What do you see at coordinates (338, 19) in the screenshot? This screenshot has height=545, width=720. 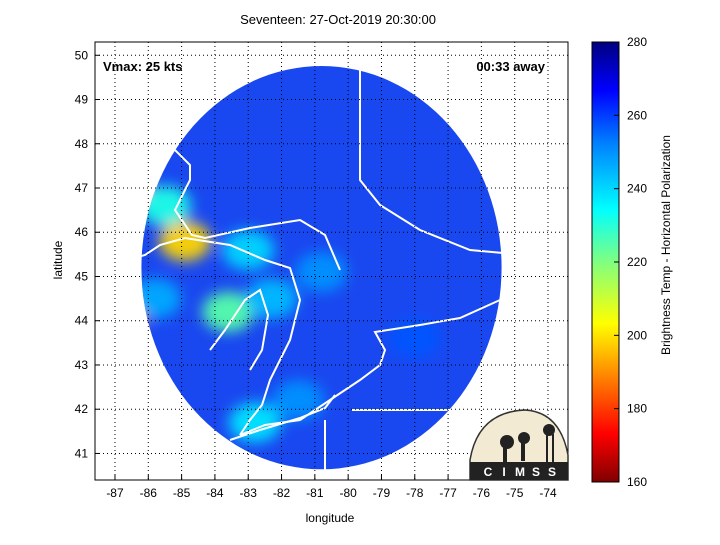 I see `chart-title: Seventeen: 27-Oct-2019 20:30:00` at bounding box center [338, 19].